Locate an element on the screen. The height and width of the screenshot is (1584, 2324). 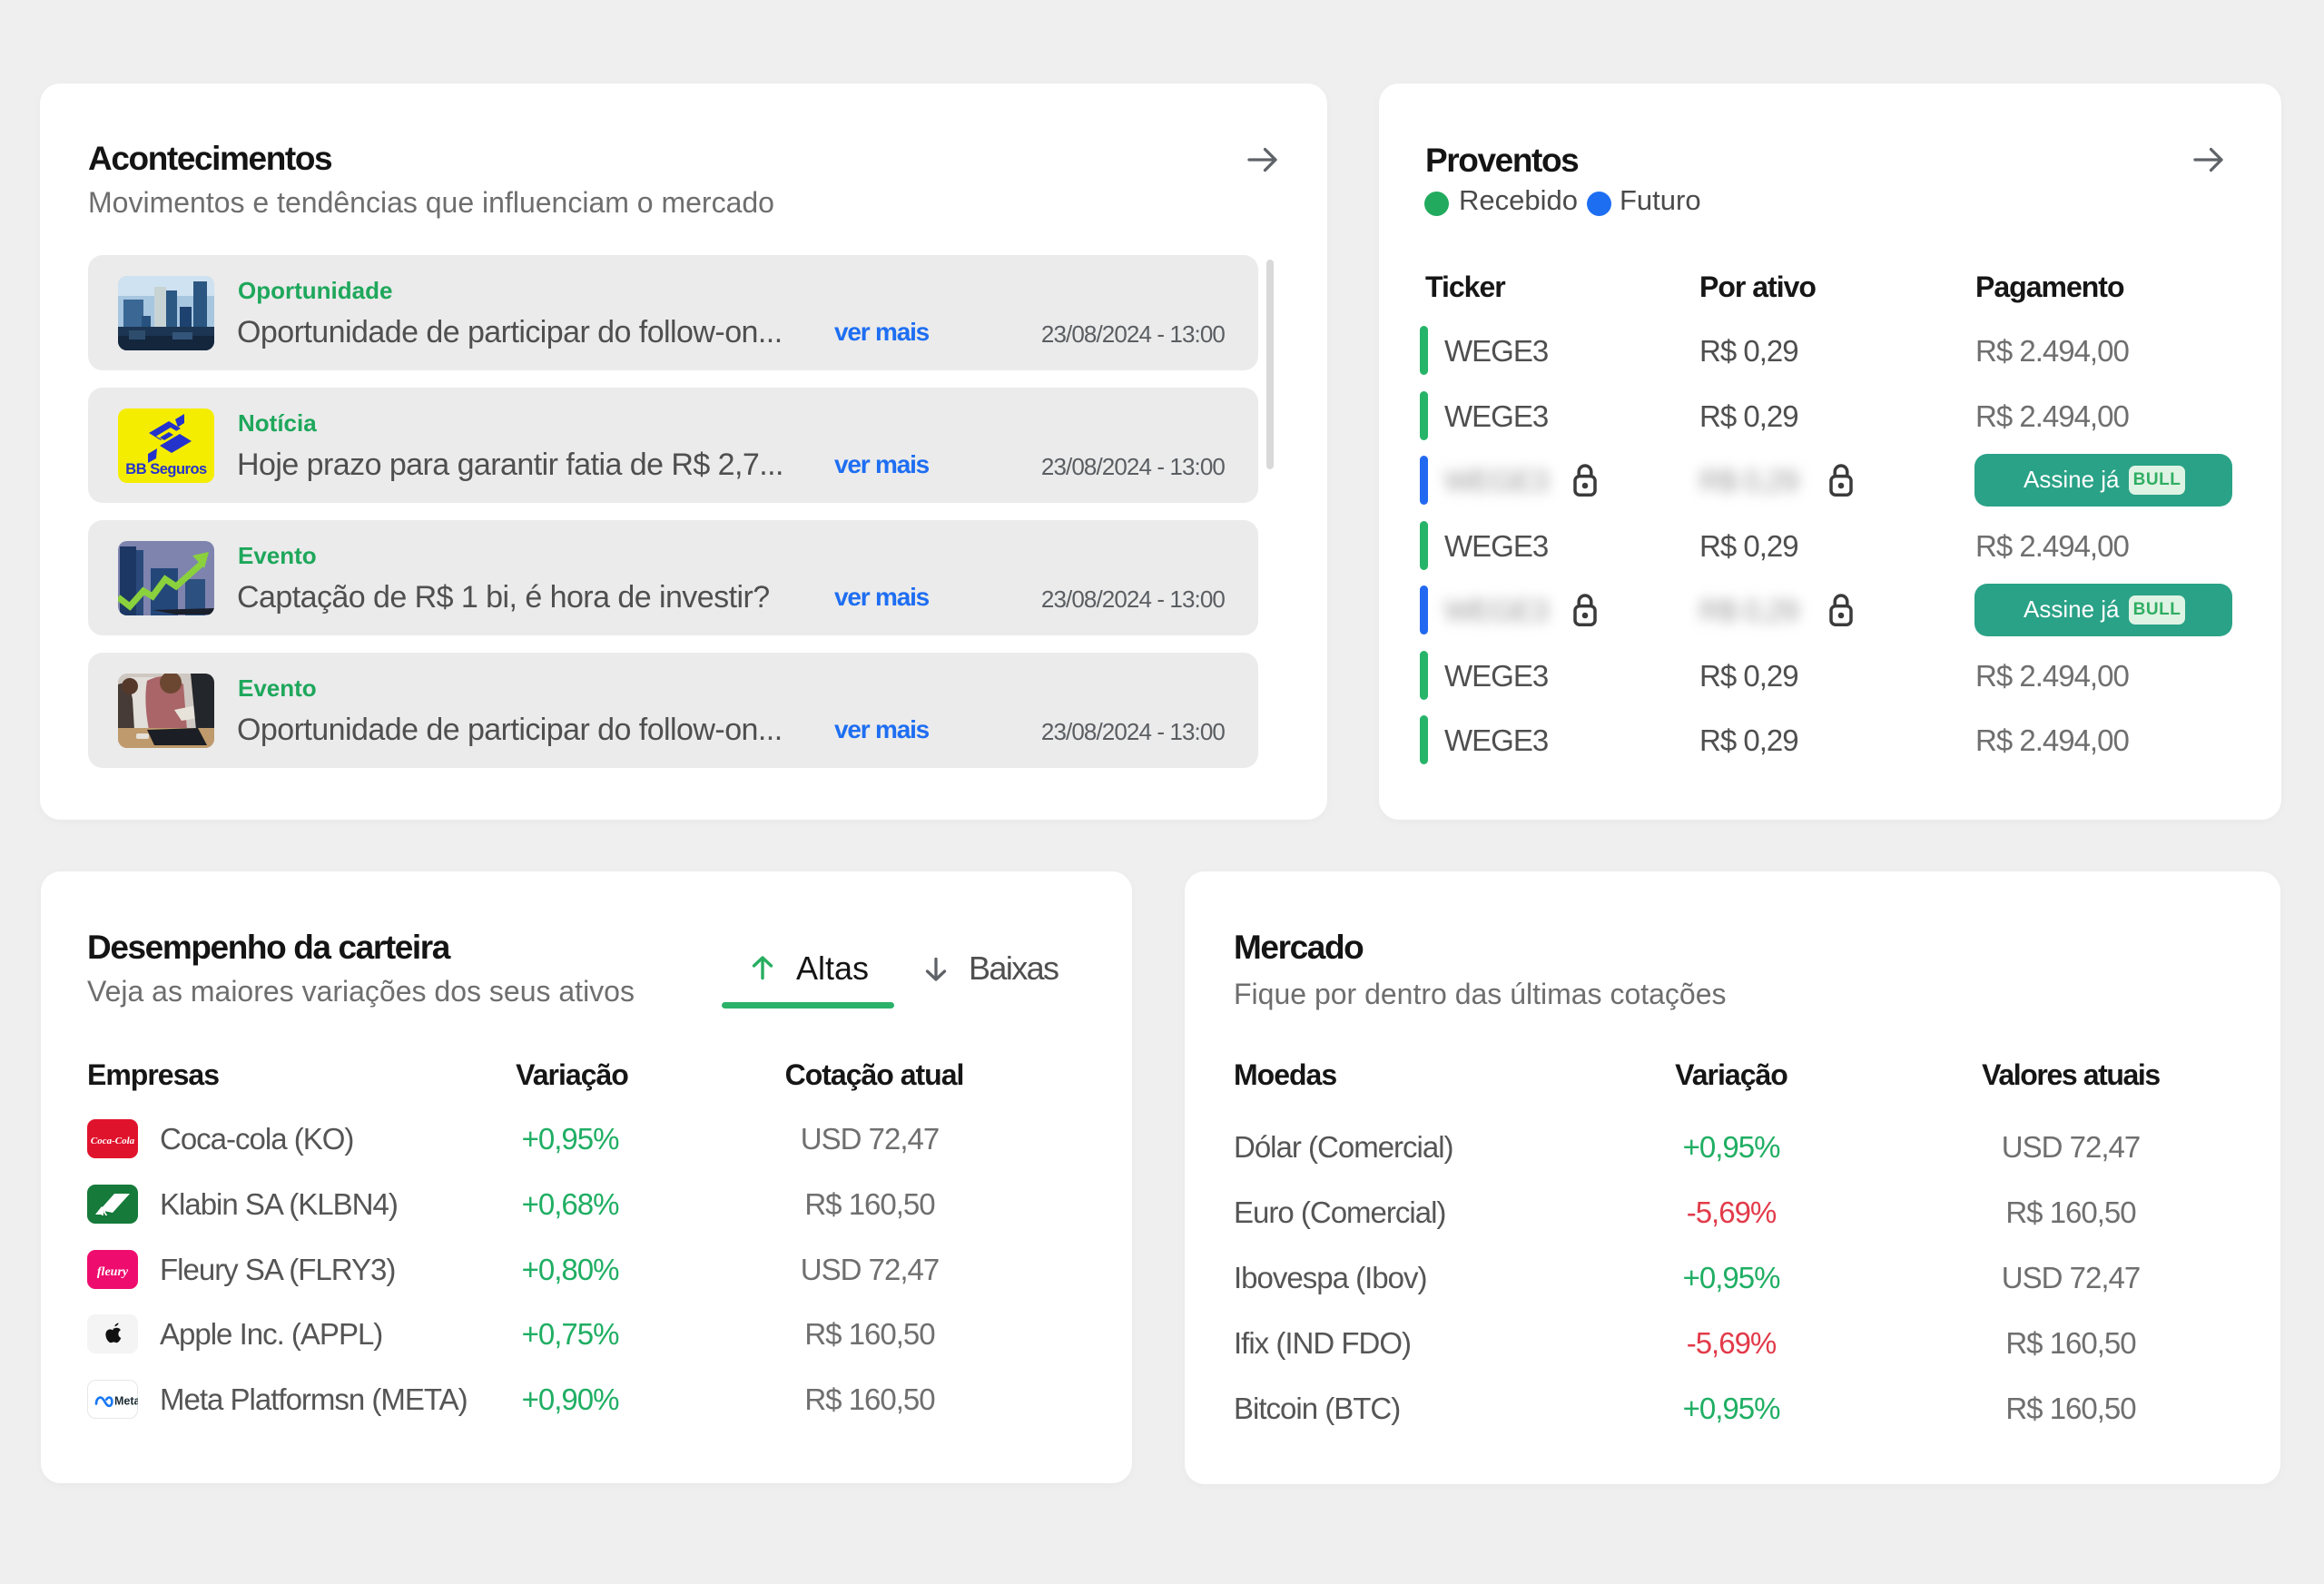
svg-text: Meta is located at coordinates (126, 1400).